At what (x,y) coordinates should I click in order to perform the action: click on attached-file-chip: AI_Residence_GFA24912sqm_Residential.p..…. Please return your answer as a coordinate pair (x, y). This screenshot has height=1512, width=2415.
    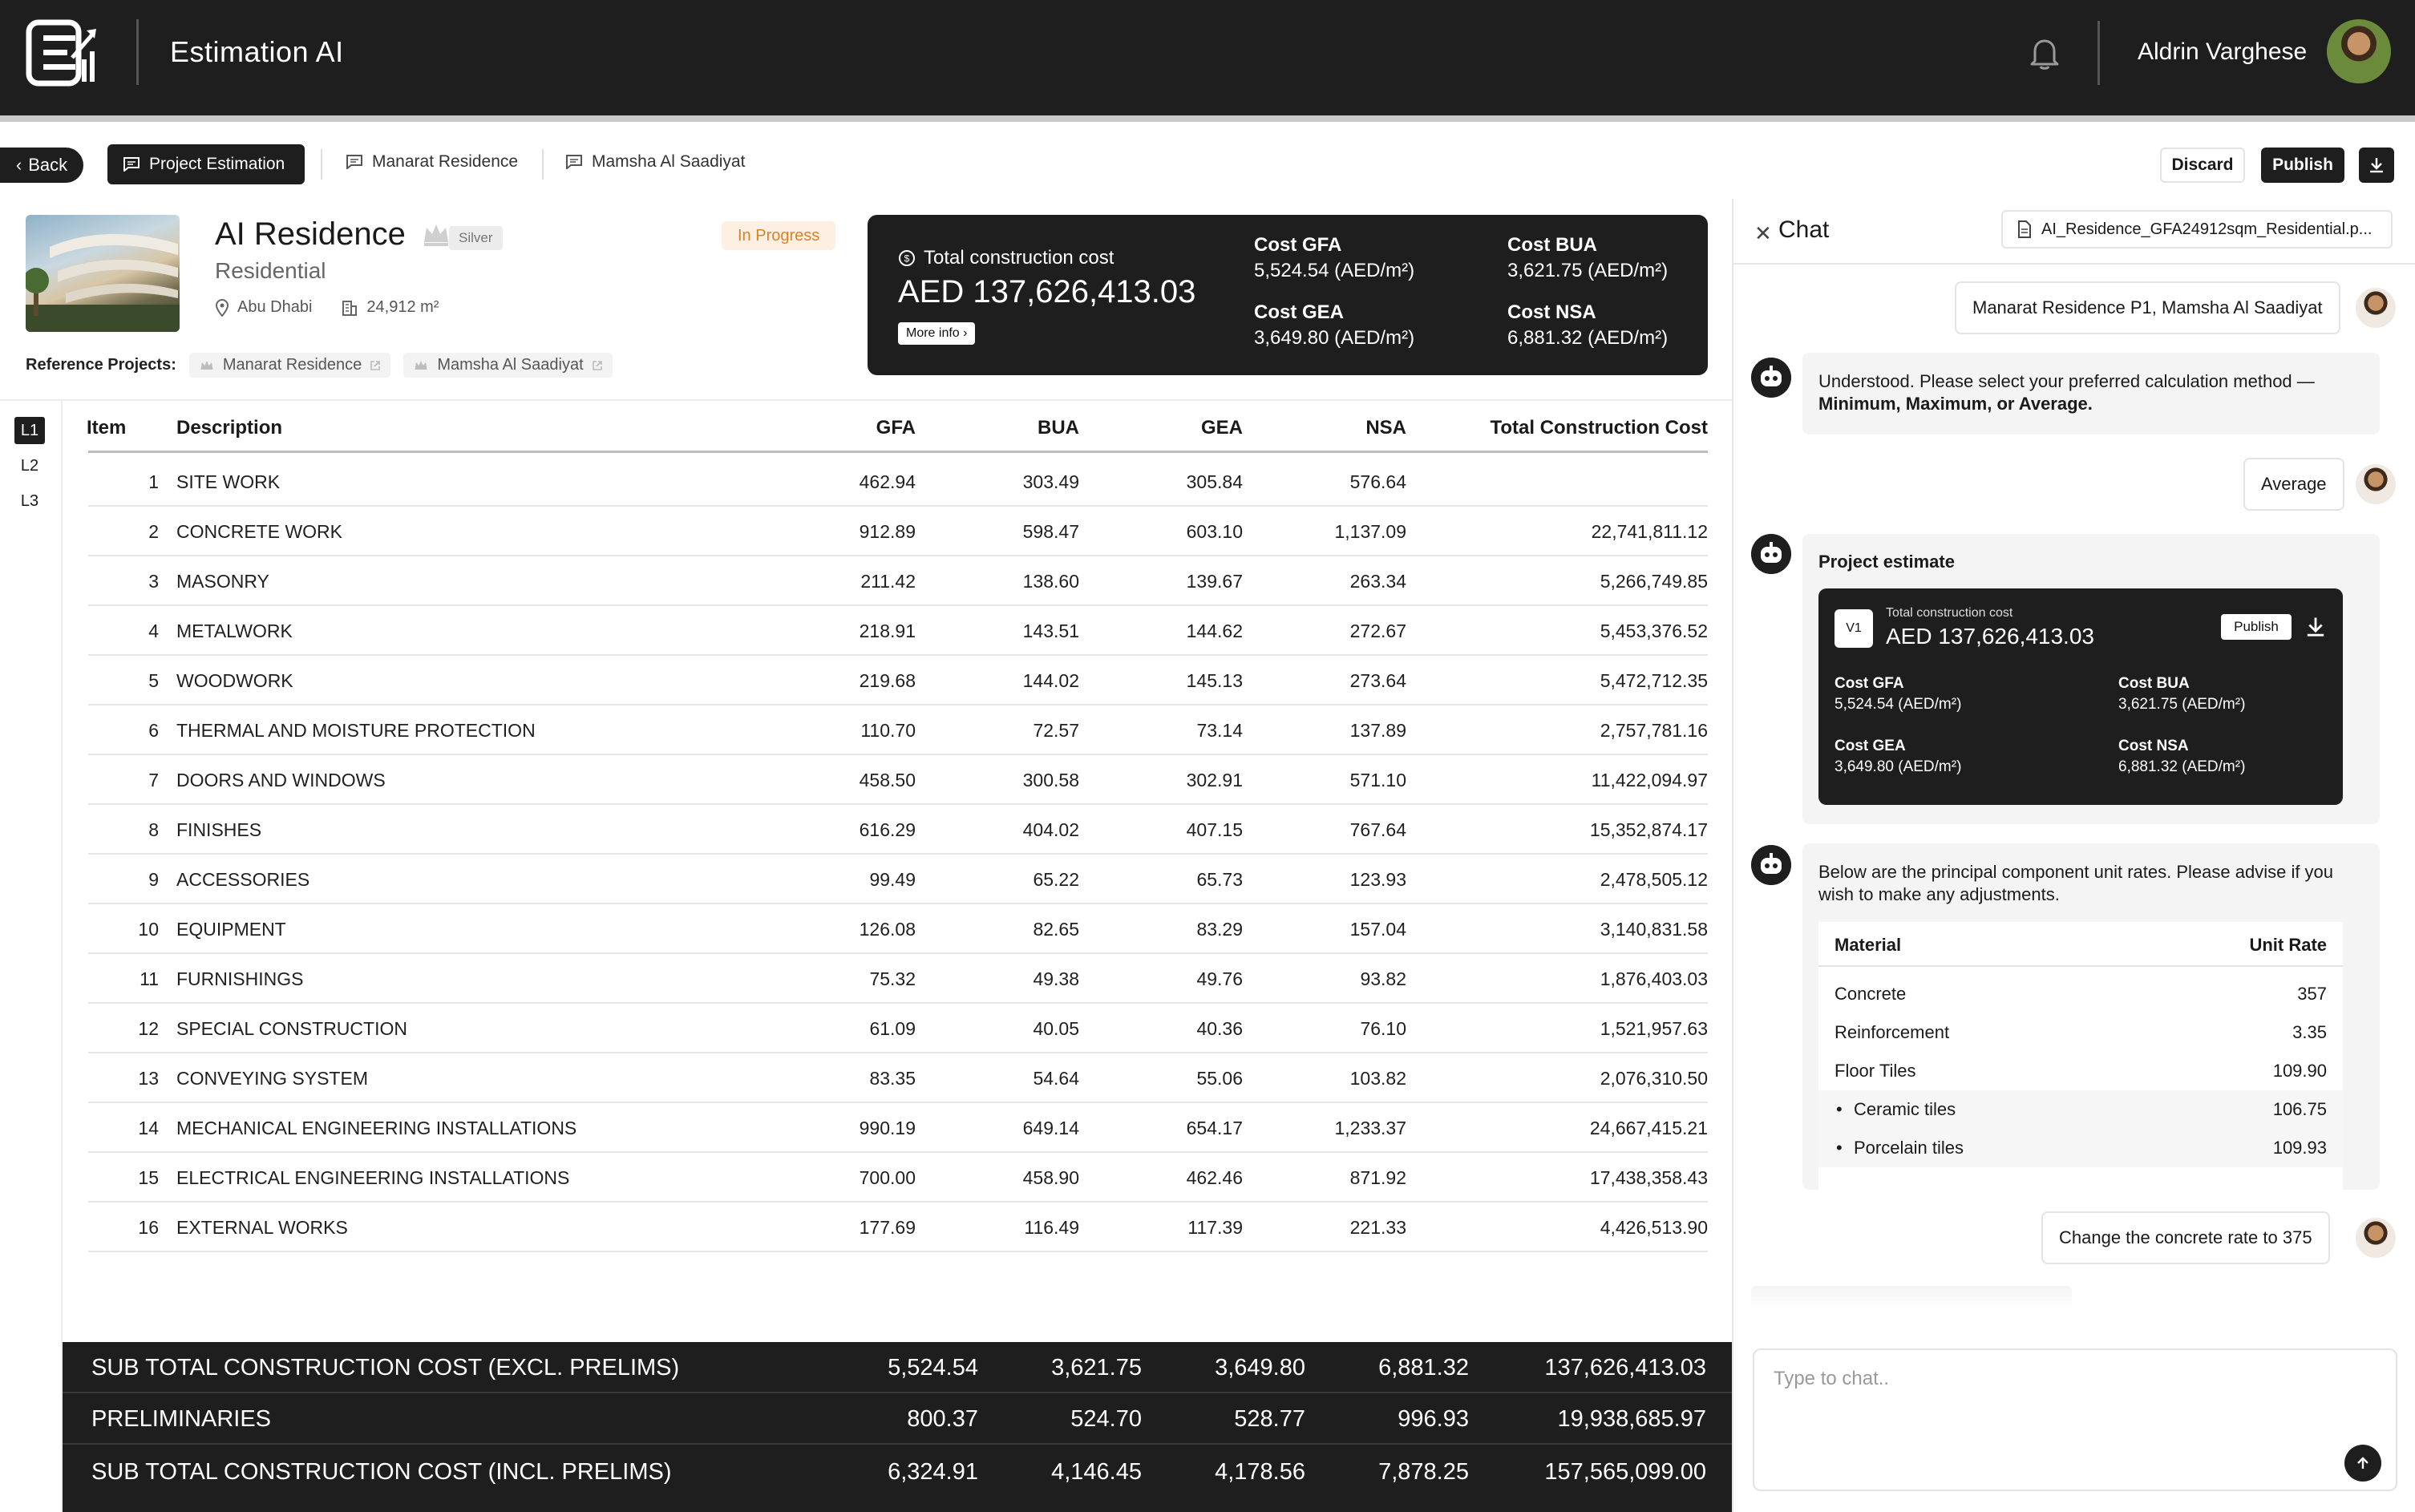
    Looking at the image, I should click on (2197, 230).